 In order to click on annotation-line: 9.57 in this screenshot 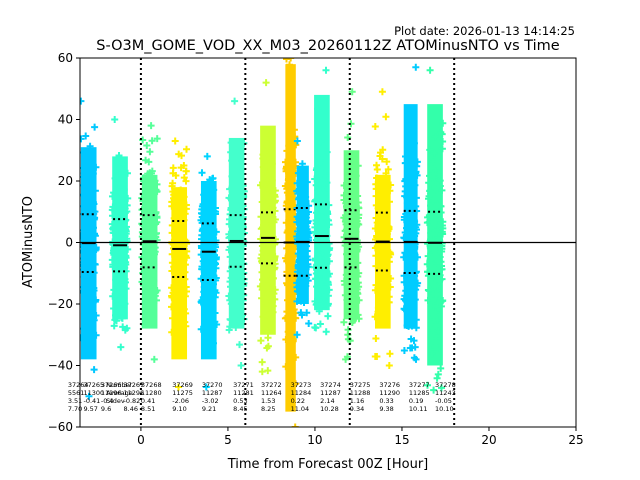, I will do `click(90, 409)`.